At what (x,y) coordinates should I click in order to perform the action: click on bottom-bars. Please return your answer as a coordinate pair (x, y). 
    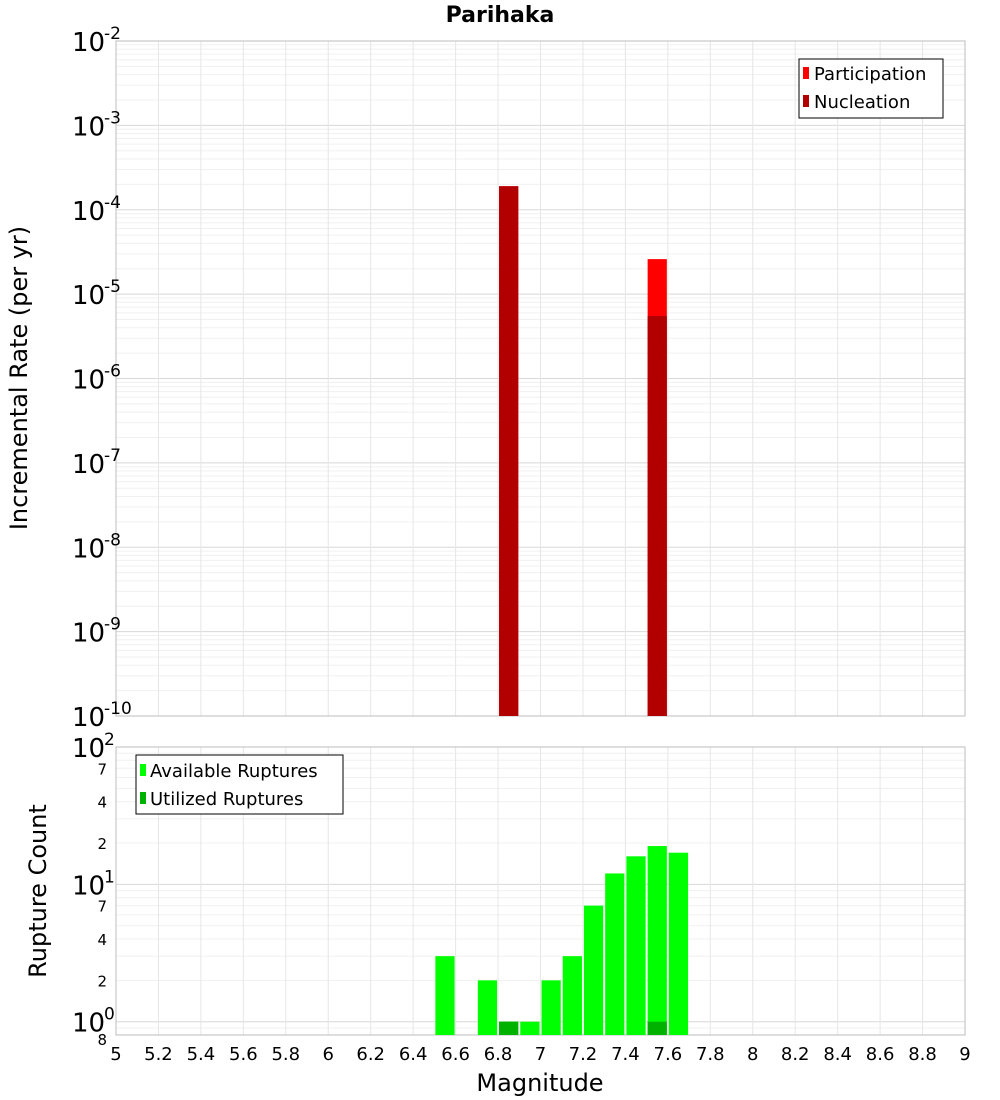
    Looking at the image, I should click on (562, 940).